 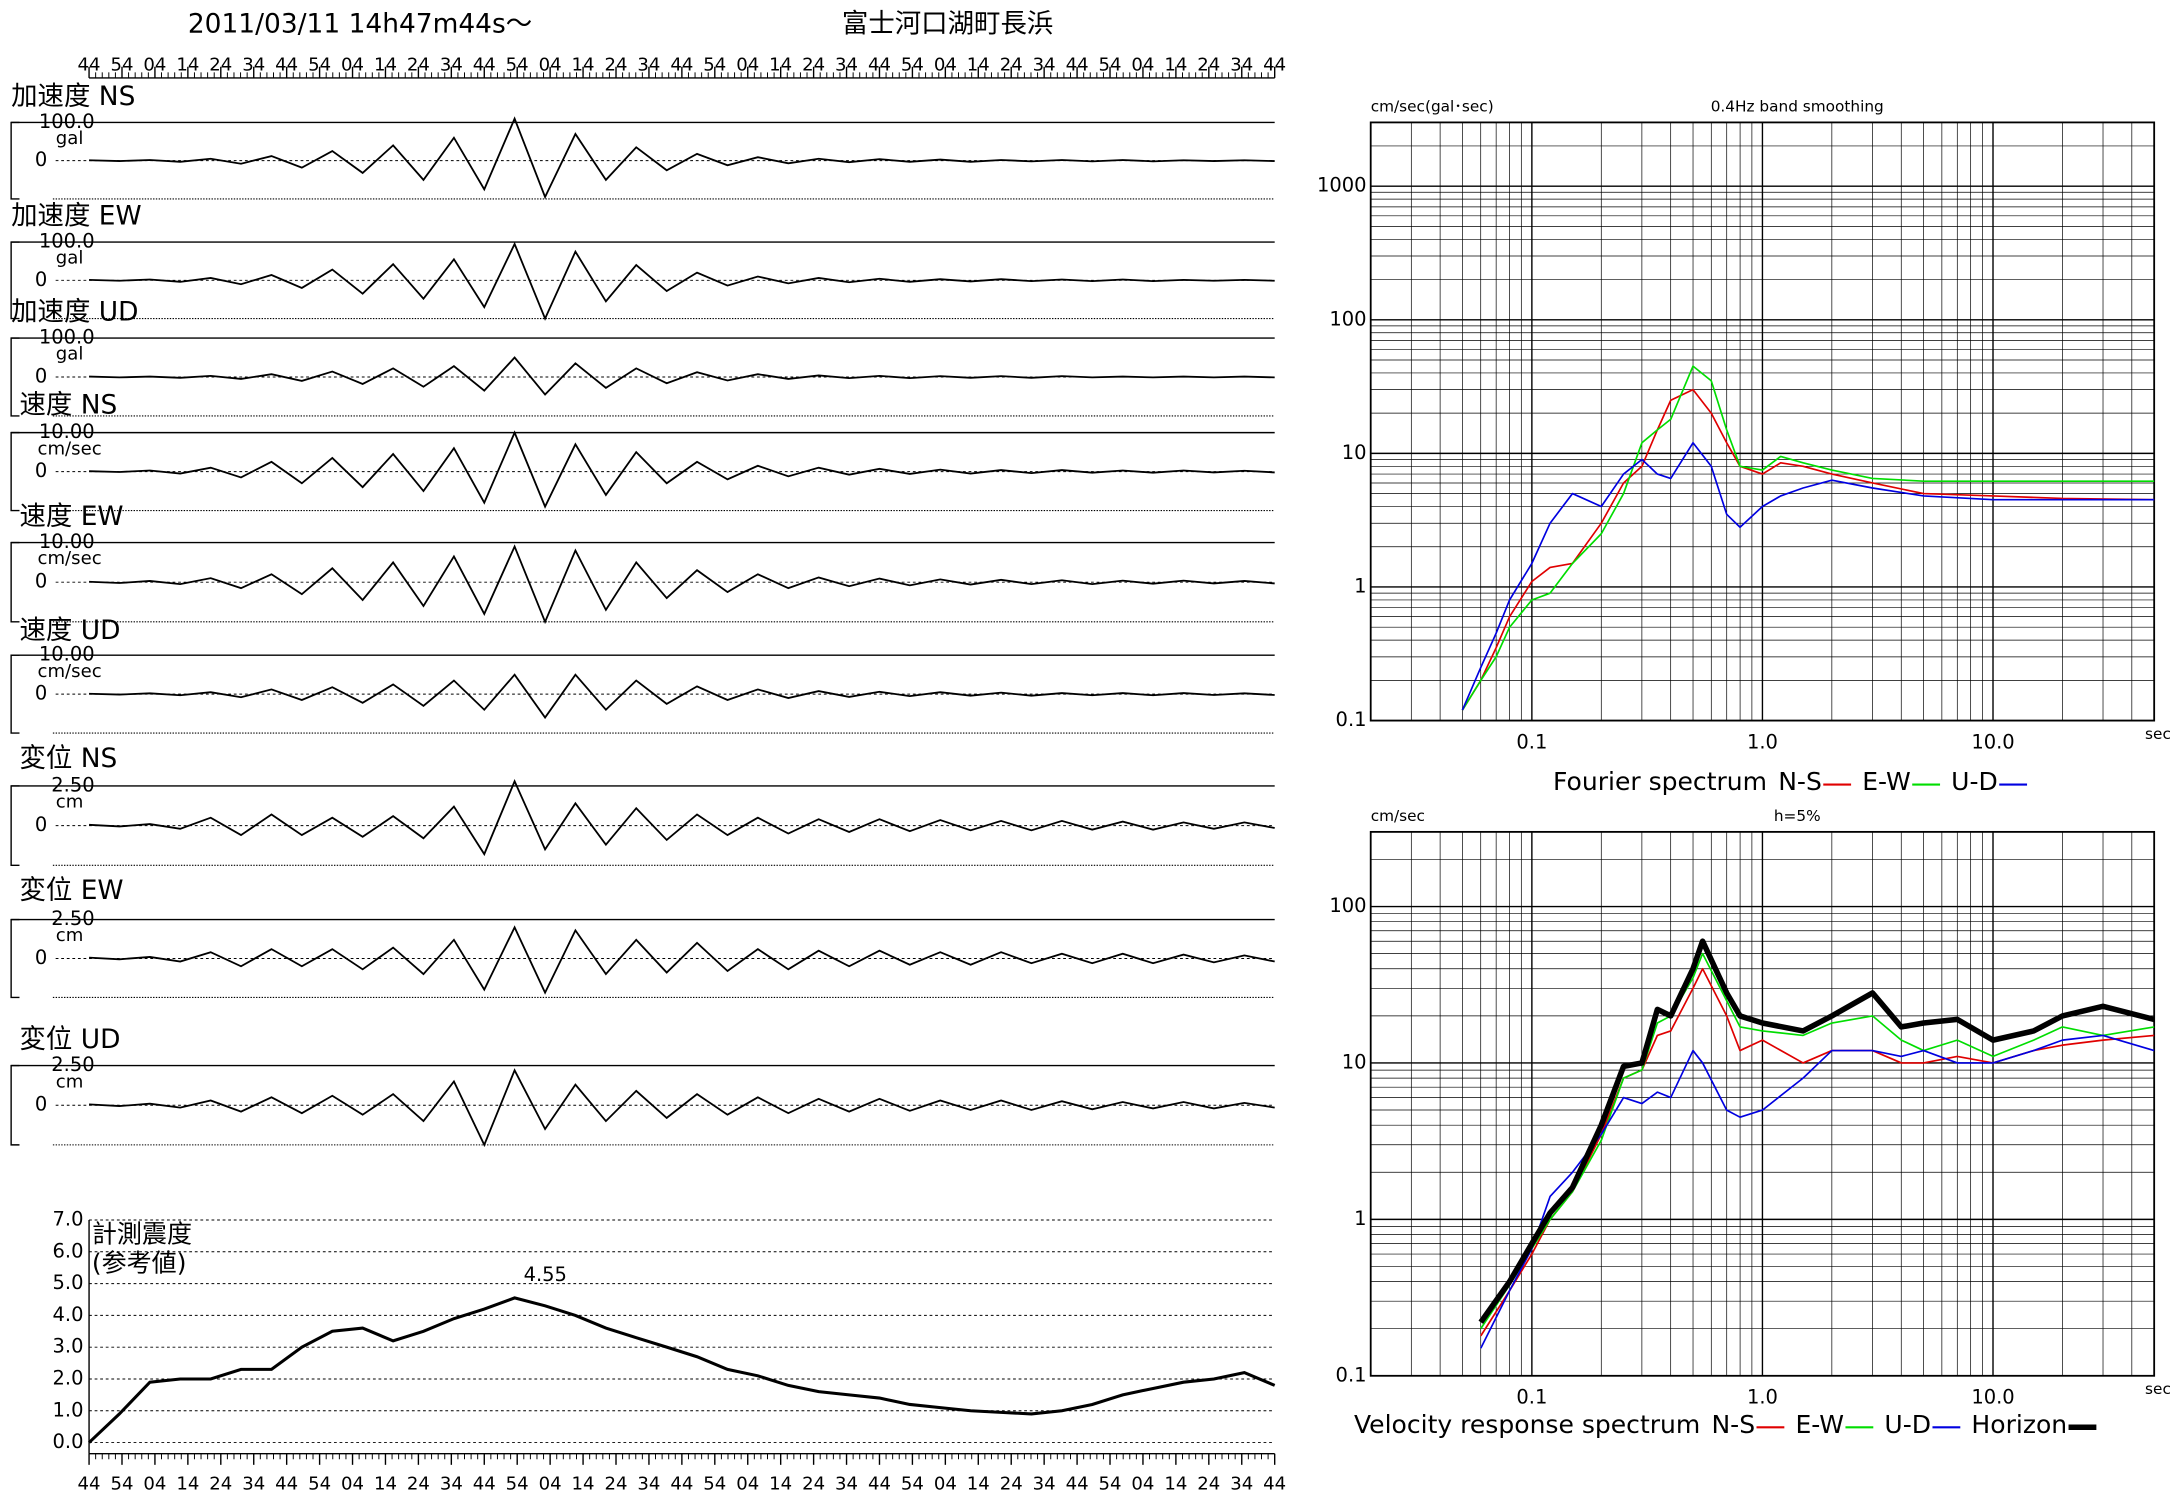 I want to click on y-tick-label: 100.0, so click(x=67, y=121).